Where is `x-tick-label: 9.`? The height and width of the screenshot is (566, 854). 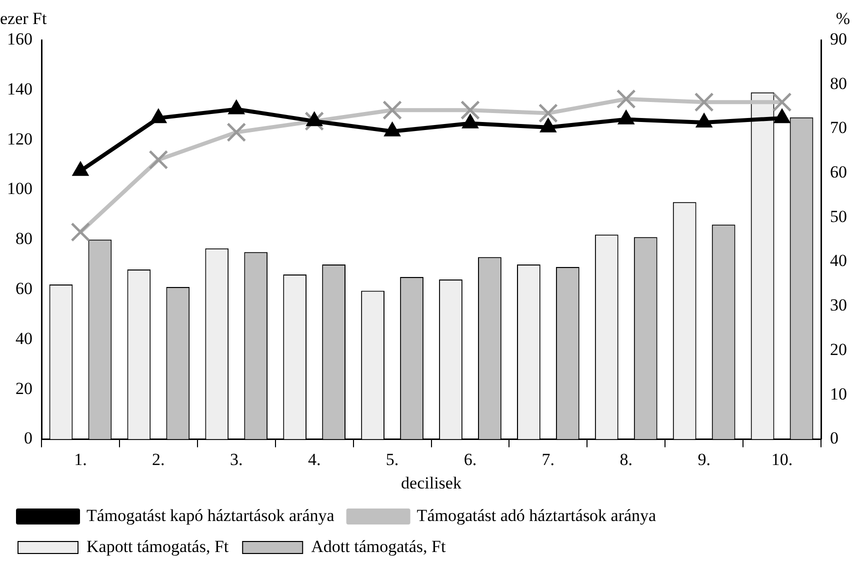
x-tick-label: 9. is located at coordinates (704, 459).